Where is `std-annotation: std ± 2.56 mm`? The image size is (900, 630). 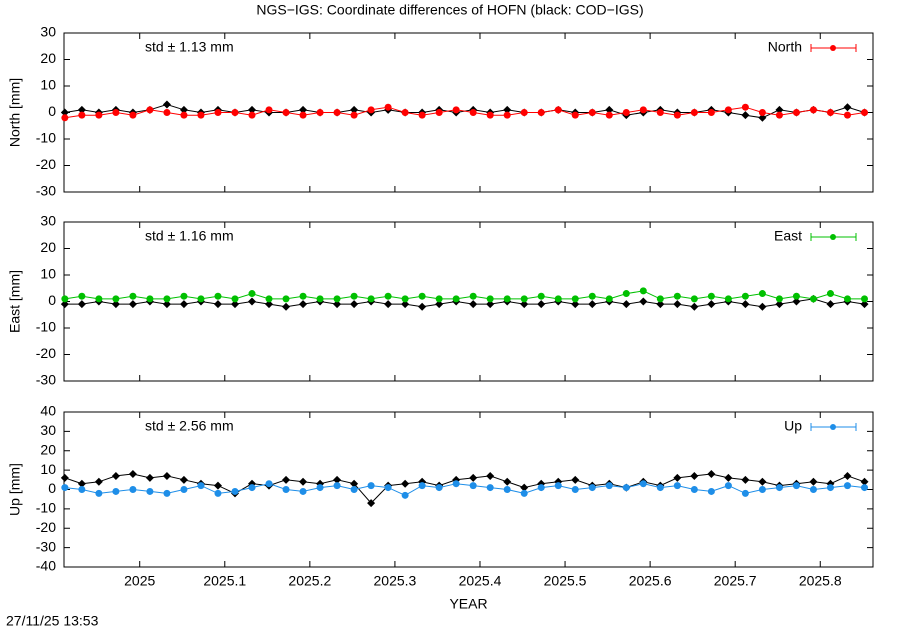 std-annotation: std ± 2.56 mm is located at coordinates (189, 426).